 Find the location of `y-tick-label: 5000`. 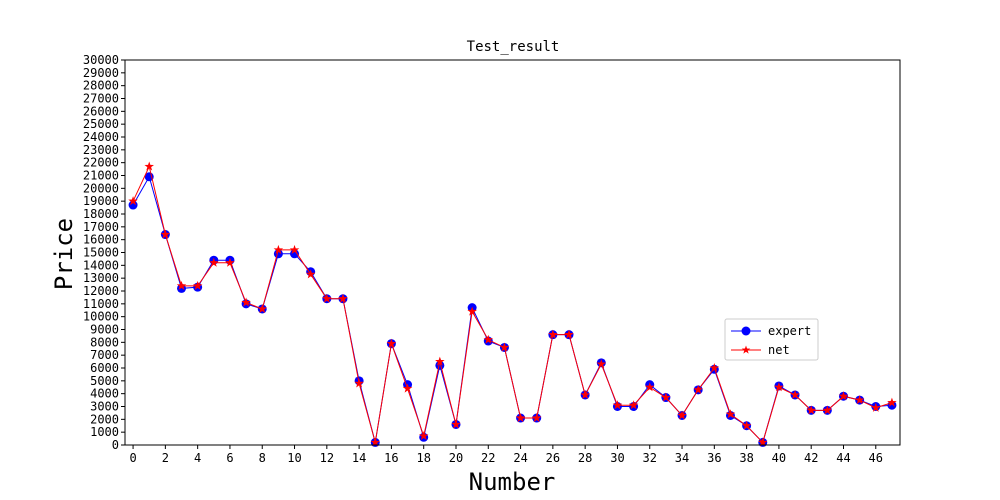

y-tick-label: 5000 is located at coordinates (104, 381).